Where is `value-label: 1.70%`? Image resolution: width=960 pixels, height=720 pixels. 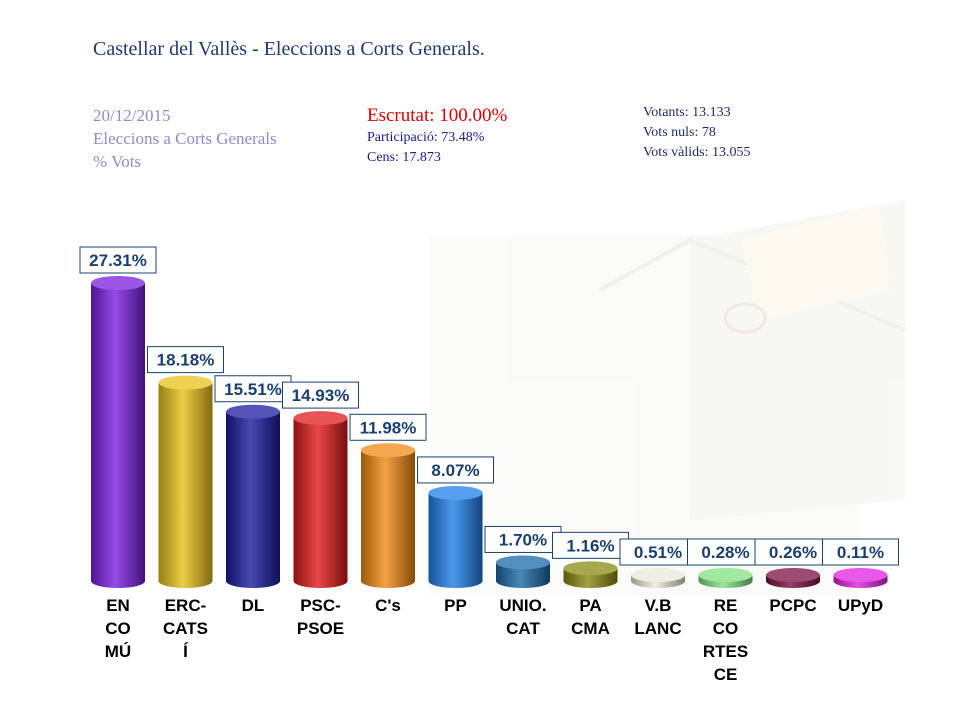 value-label: 1.70% is located at coordinates (523, 539).